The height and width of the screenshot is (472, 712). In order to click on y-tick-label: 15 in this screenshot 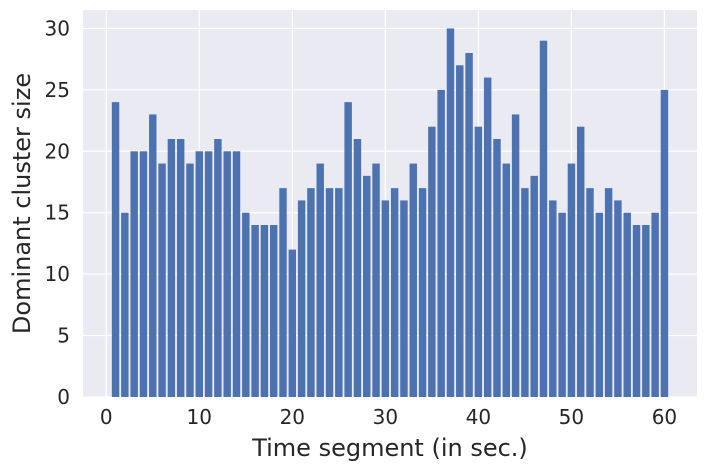, I will do `click(57, 213)`.